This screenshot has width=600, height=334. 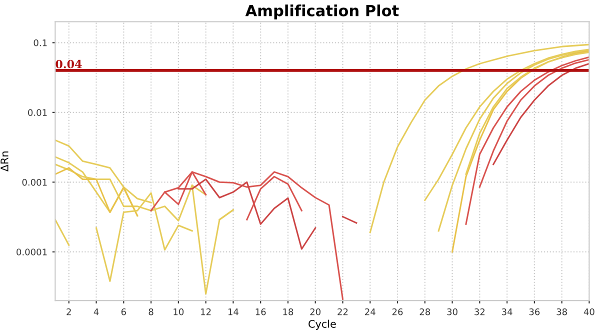 What do you see at coordinates (206, 312) in the screenshot?
I see `x-tick-label: 12` at bounding box center [206, 312].